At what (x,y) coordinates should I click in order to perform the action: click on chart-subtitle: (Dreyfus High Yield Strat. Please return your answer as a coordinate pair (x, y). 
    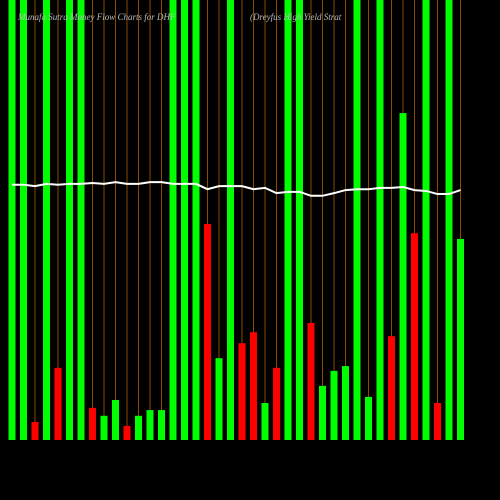
    Looking at the image, I should click on (296, 17).